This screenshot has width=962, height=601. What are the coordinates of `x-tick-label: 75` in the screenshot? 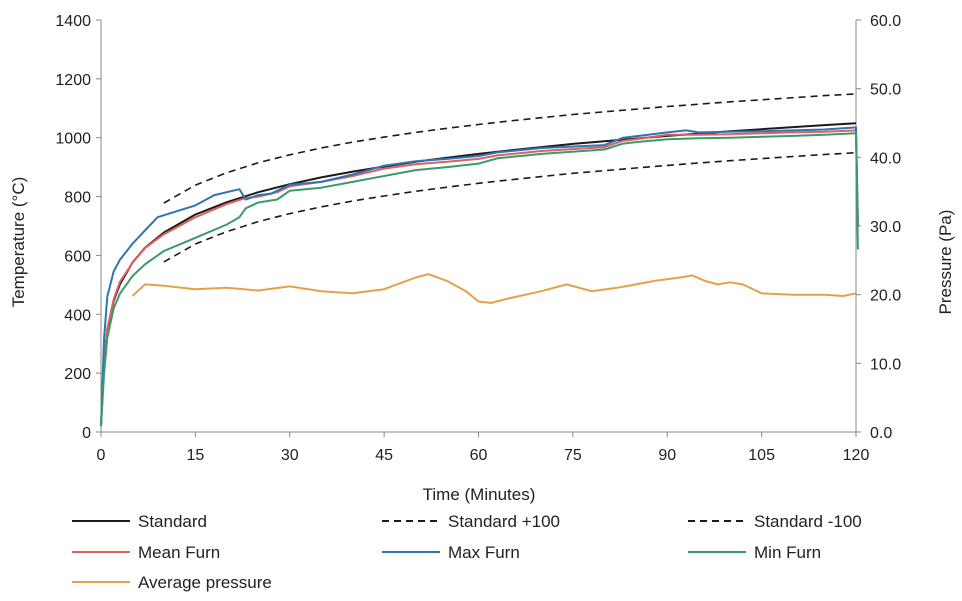 It's located at (573, 455).